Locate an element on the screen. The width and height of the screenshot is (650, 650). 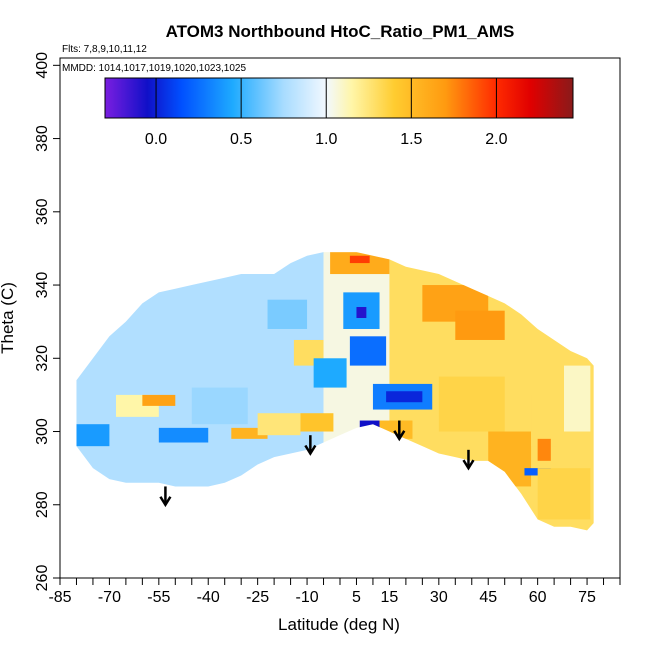
x-tick-label: 5 is located at coordinates (356, 597).